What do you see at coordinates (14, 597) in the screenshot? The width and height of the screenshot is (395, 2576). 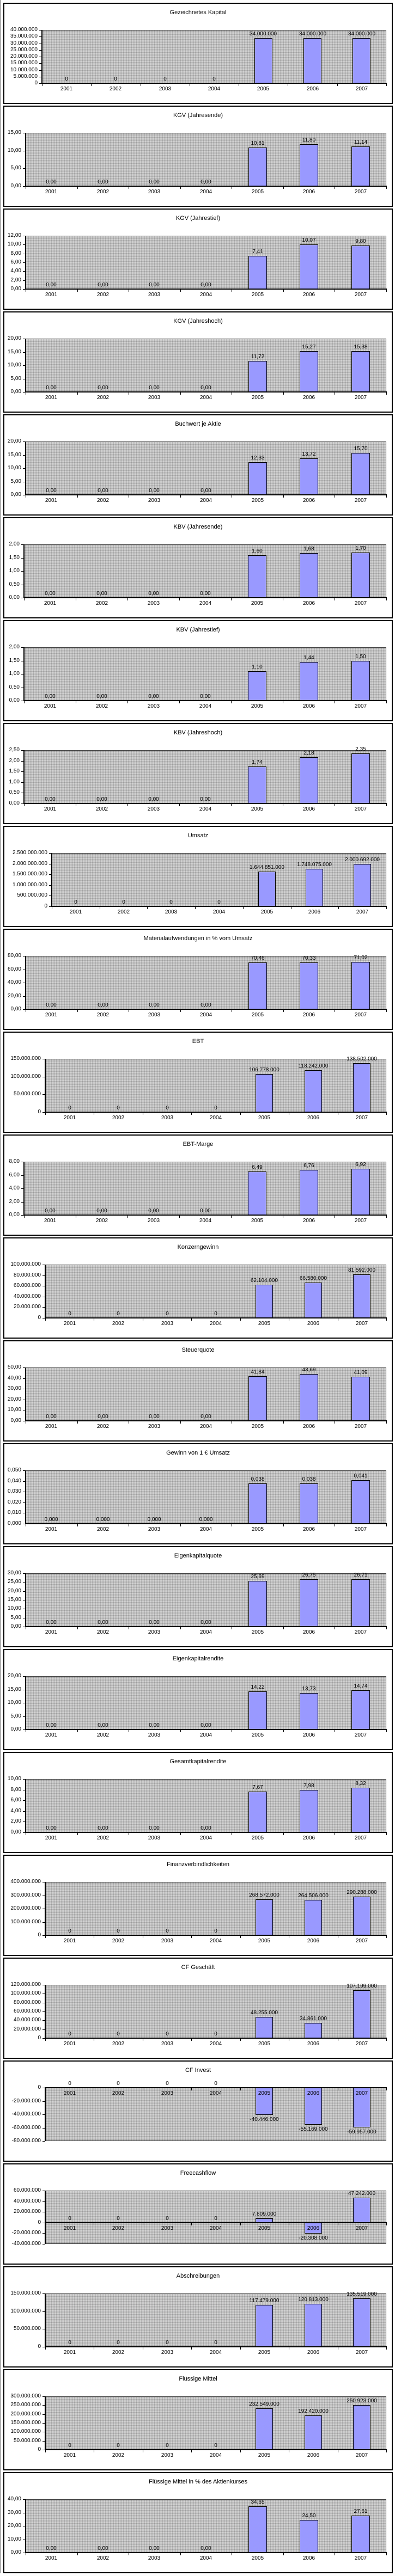 I see `y-axis-tick-label: 0,00` at bounding box center [14, 597].